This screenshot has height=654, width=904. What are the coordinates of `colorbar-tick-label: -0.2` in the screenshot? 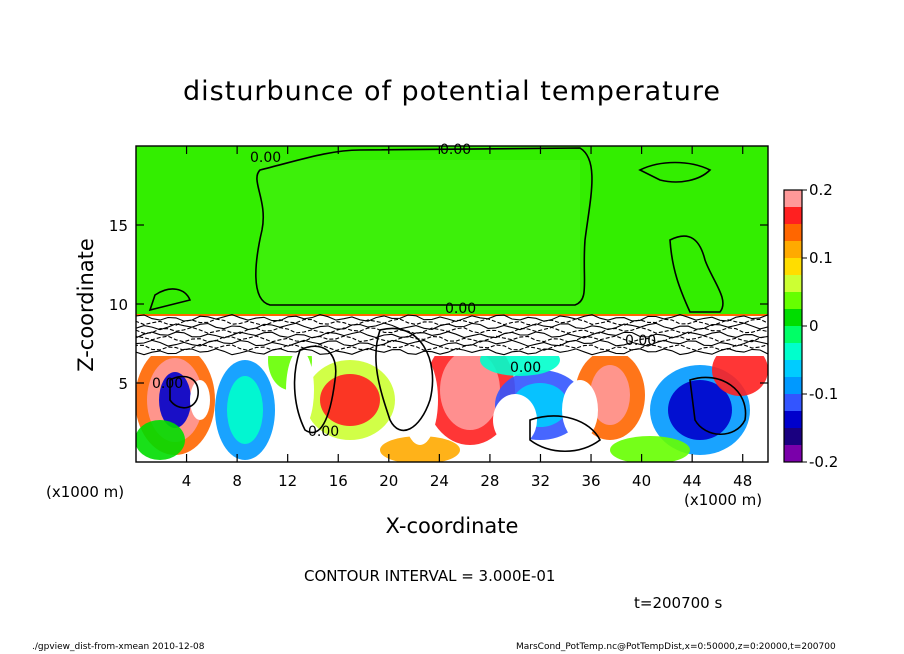 It's located at (823, 462).